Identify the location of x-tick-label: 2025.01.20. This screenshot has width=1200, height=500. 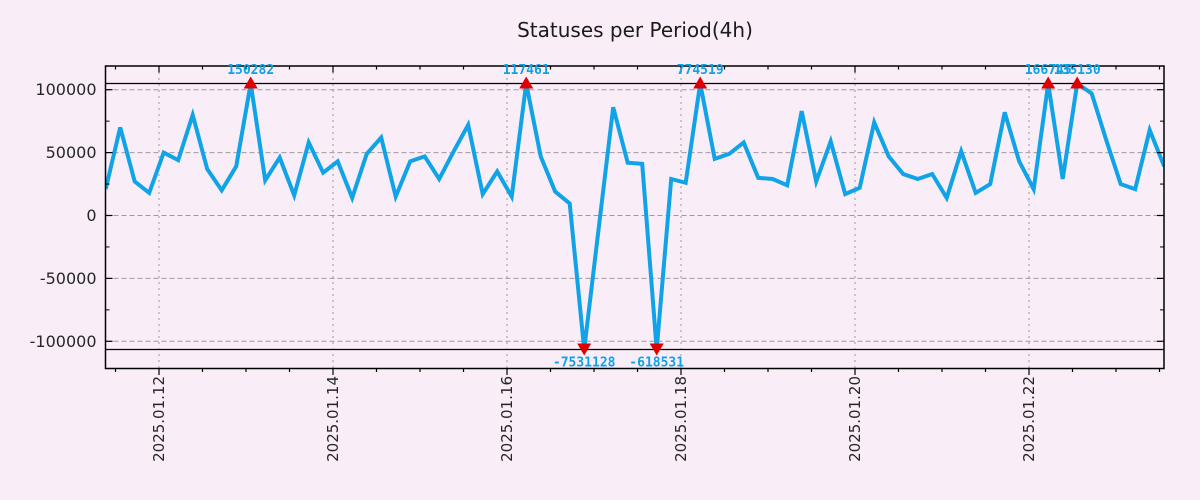
(855, 419).